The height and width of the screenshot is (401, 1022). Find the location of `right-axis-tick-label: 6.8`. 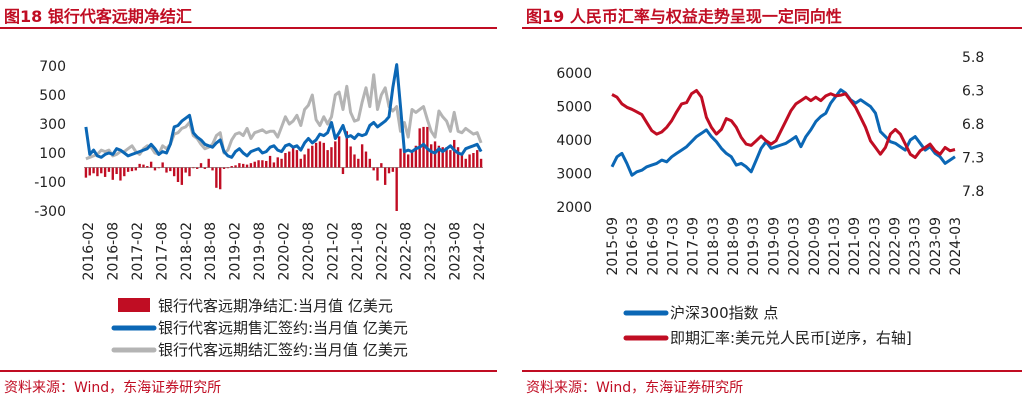

right-axis-tick-label: 6.8 is located at coordinates (973, 125).